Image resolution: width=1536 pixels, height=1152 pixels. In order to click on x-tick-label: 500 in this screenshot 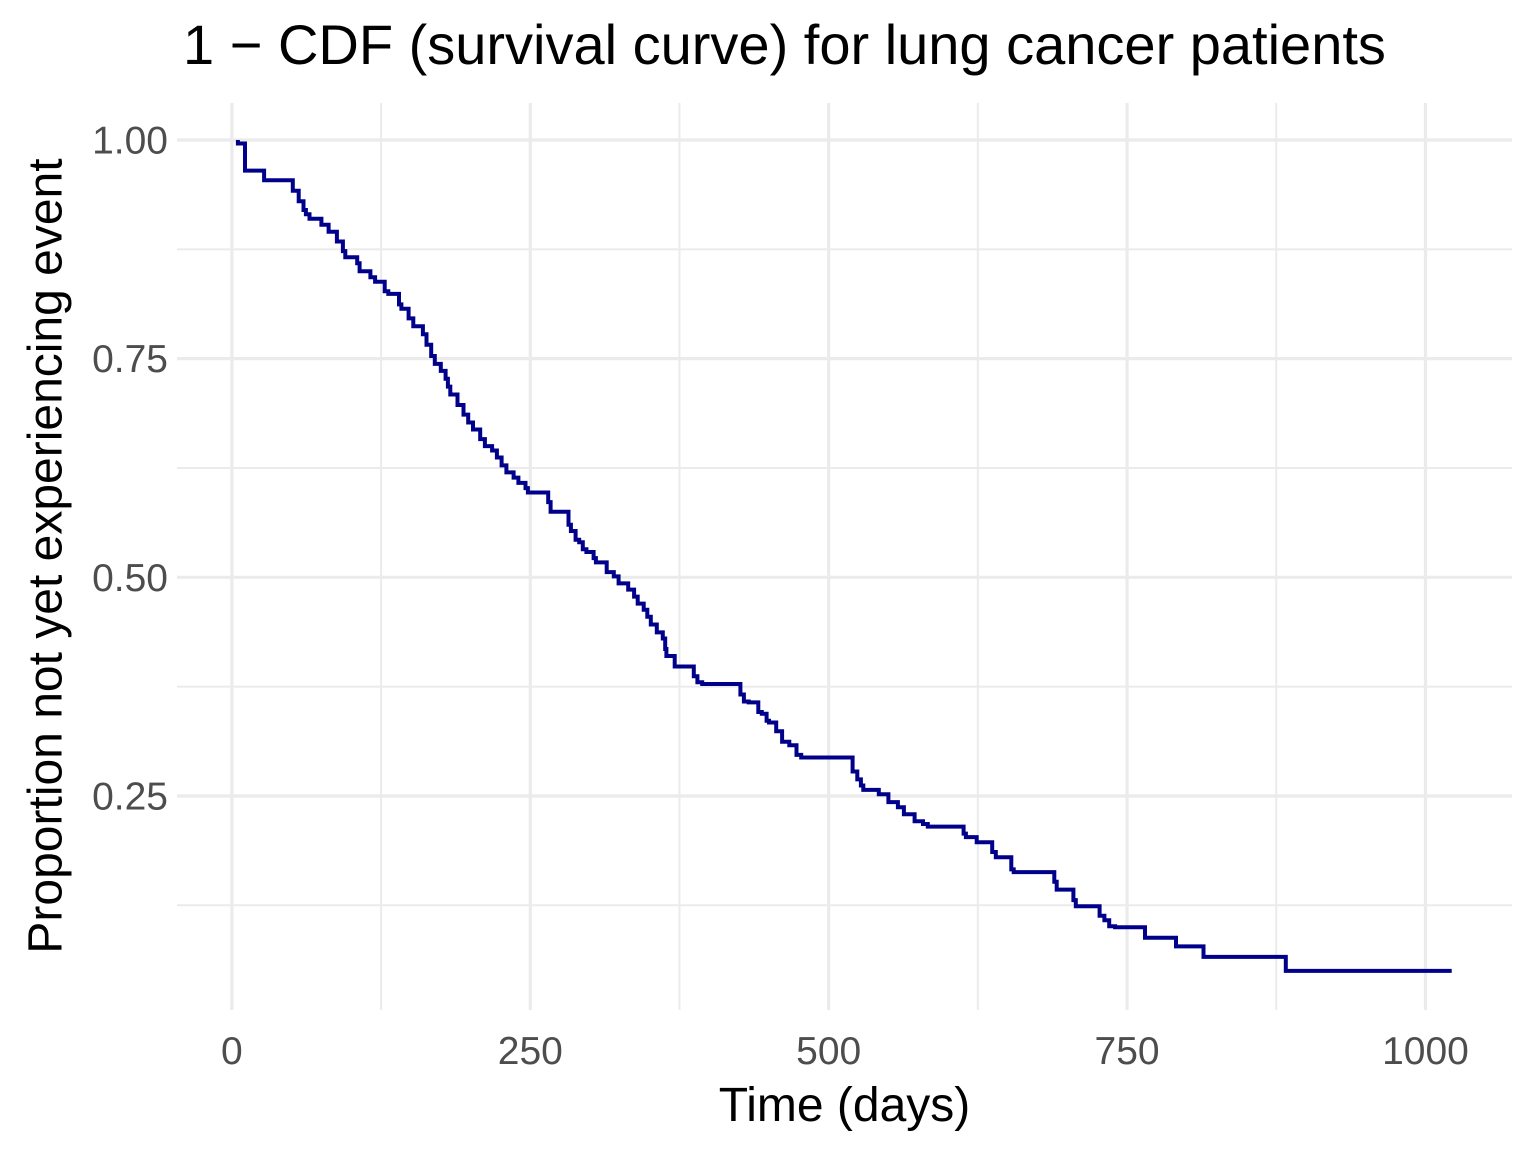, I will do `click(828, 1051)`.